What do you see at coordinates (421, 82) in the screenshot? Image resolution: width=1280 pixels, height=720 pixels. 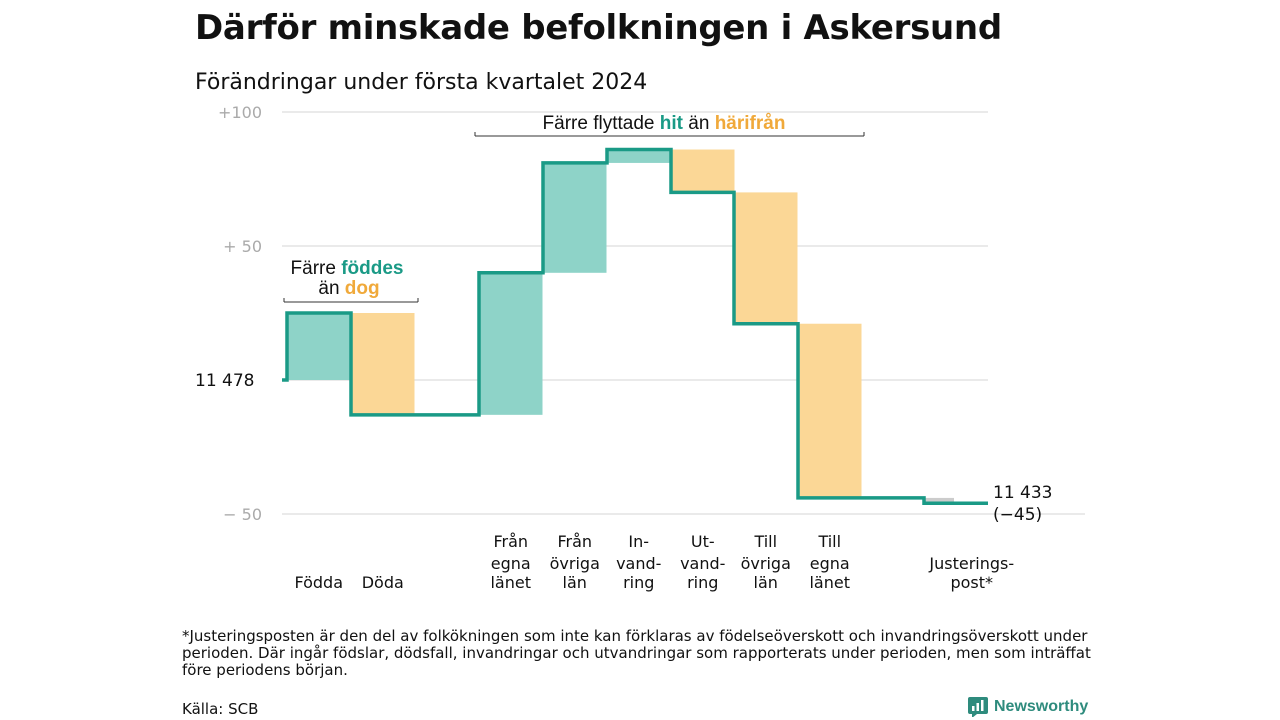 I see `chart-subtitle: Förändringar under första kvartalet 2024` at bounding box center [421, 82].